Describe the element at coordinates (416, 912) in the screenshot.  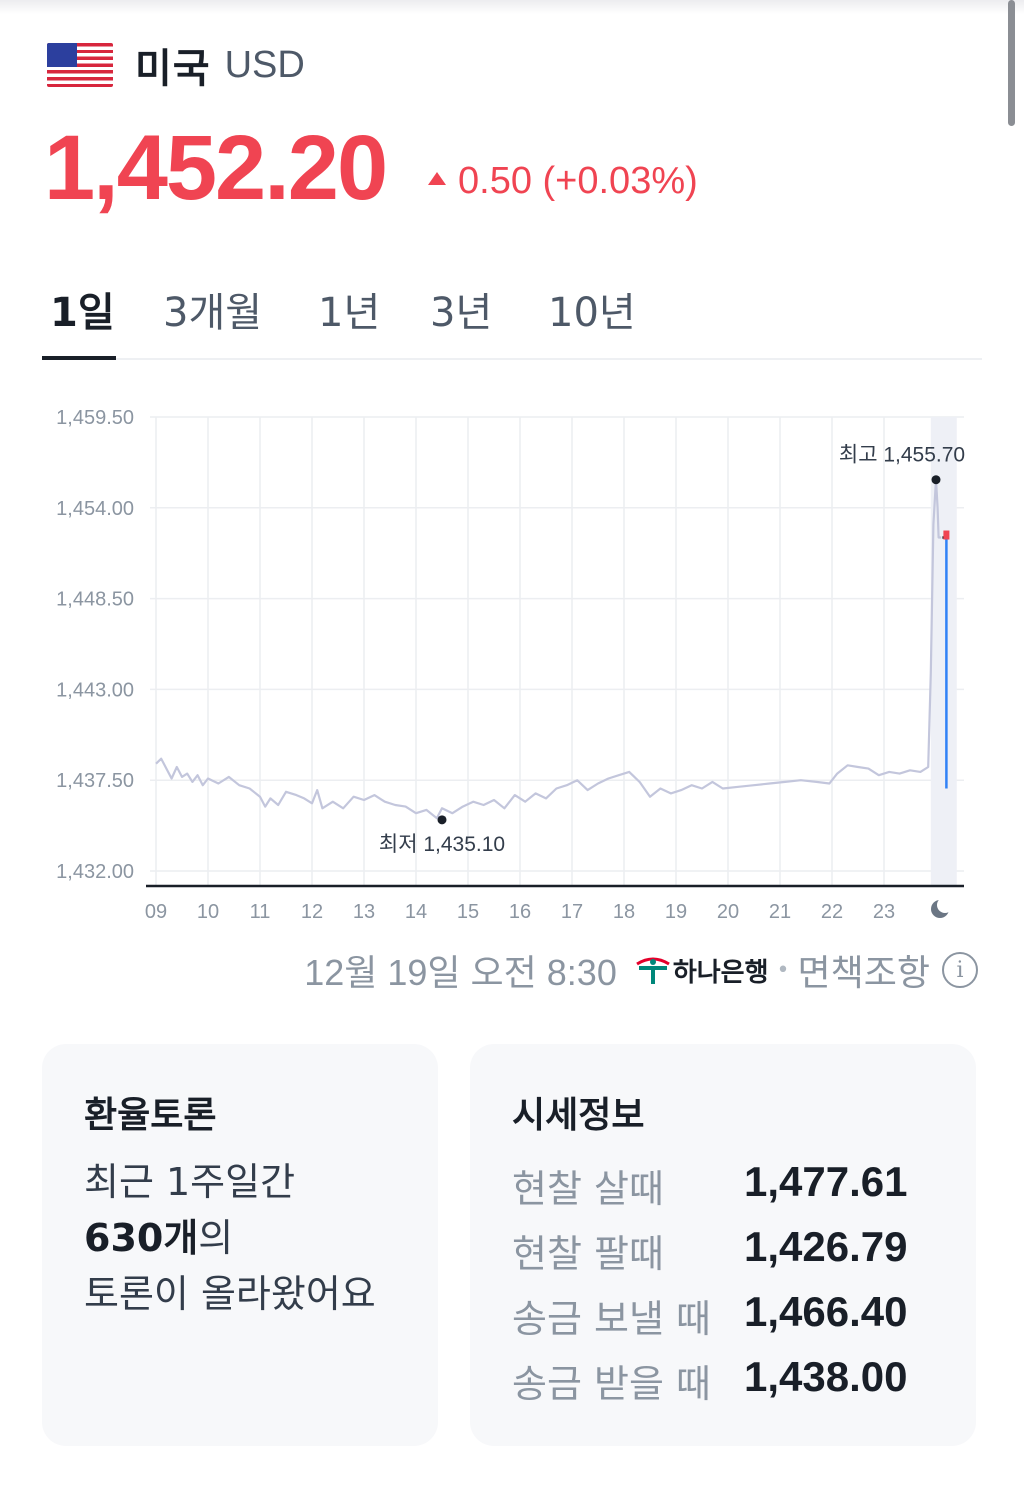
I see `x-tick-label: 14` at that location.